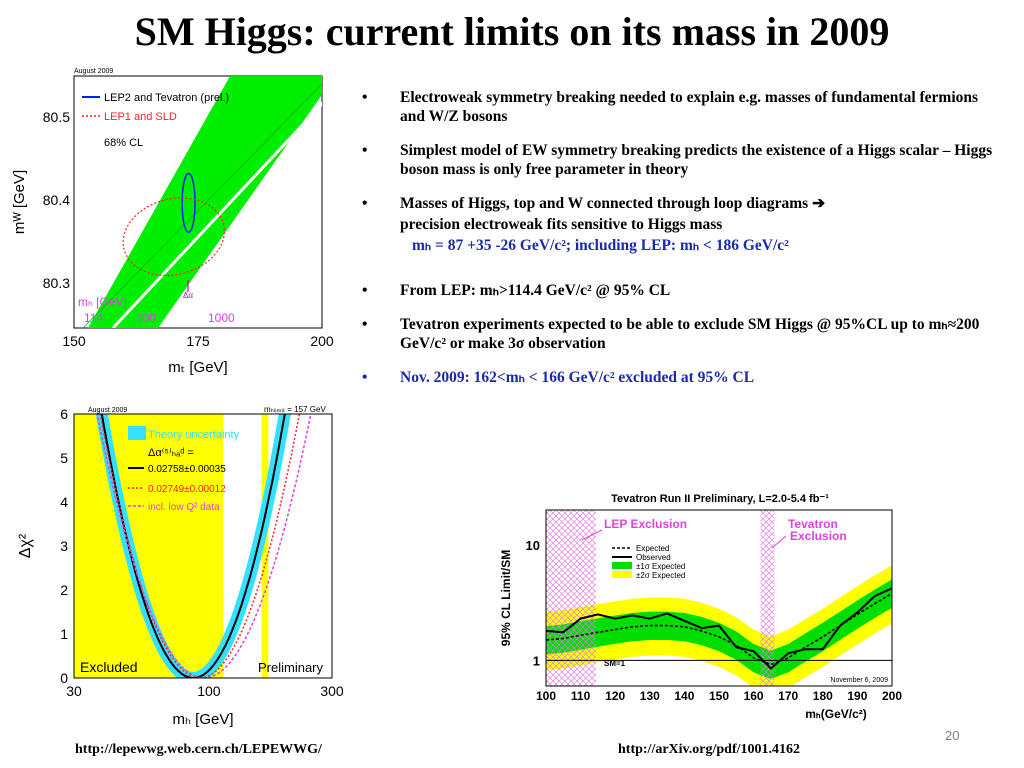 This screenshot has width=1024, height=768. What do you see at coordinates (202, 719) in the screenshot?
I see `chi2-x-axis-label: mₕ [GeV]` at bounding box center [202, 719].